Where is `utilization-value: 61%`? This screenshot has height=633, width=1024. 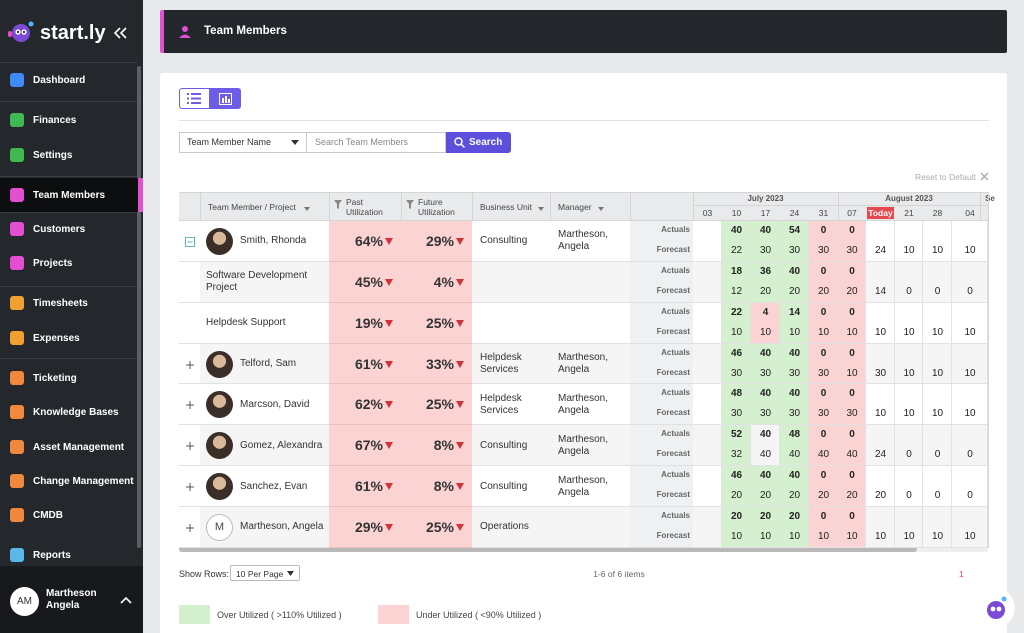
utilization-value: 61% is located at coordinates (368, 363).